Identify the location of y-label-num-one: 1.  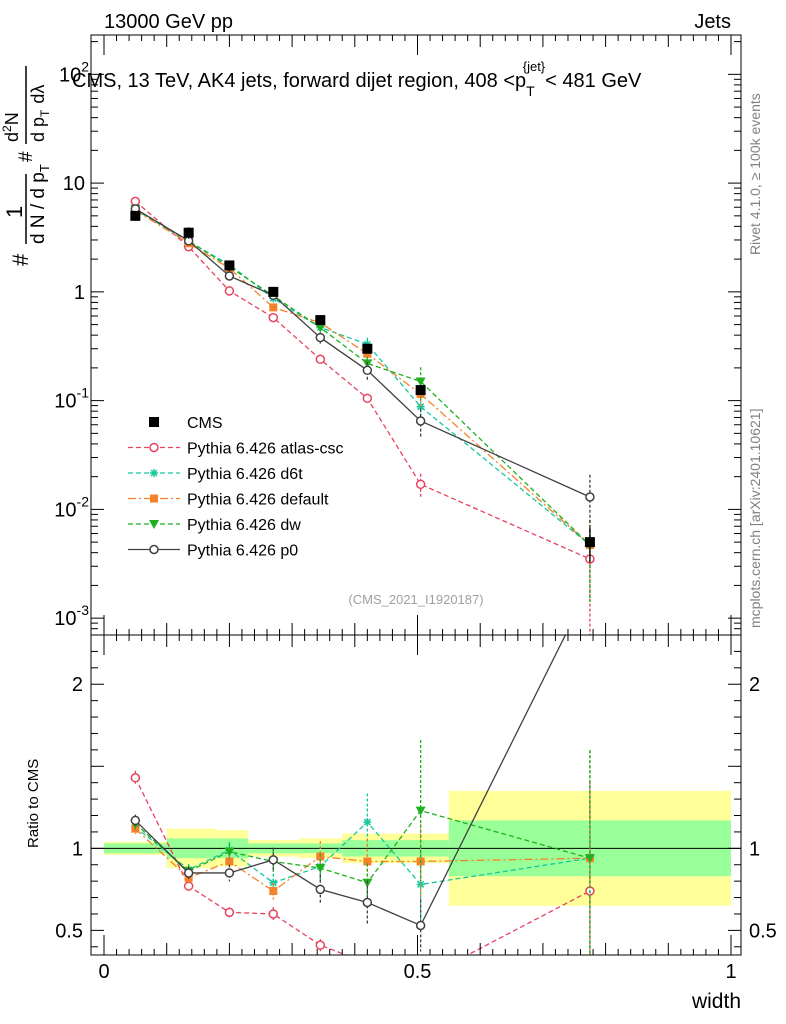
(14, 212).